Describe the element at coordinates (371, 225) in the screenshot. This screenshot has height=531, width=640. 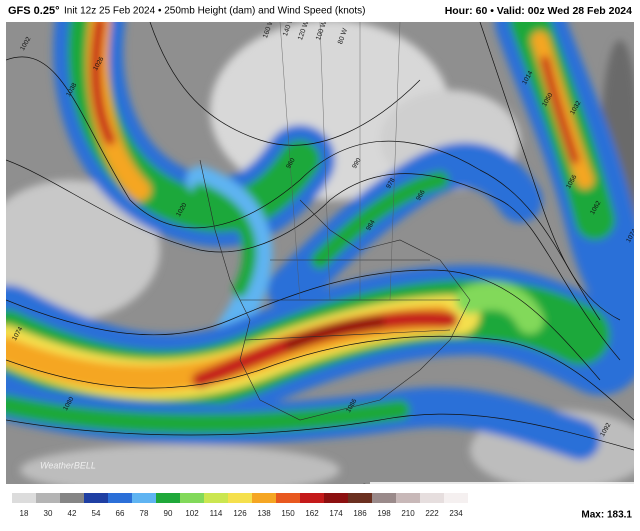
I see `contour-label: 984` at that location.